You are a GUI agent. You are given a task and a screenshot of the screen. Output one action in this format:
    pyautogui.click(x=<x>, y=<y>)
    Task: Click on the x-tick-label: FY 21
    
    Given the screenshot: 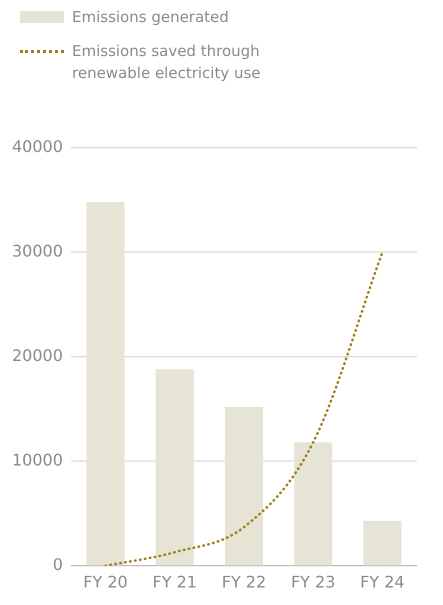 What is the action you would take?
    pyautogui.click(x=174, y=582)
    